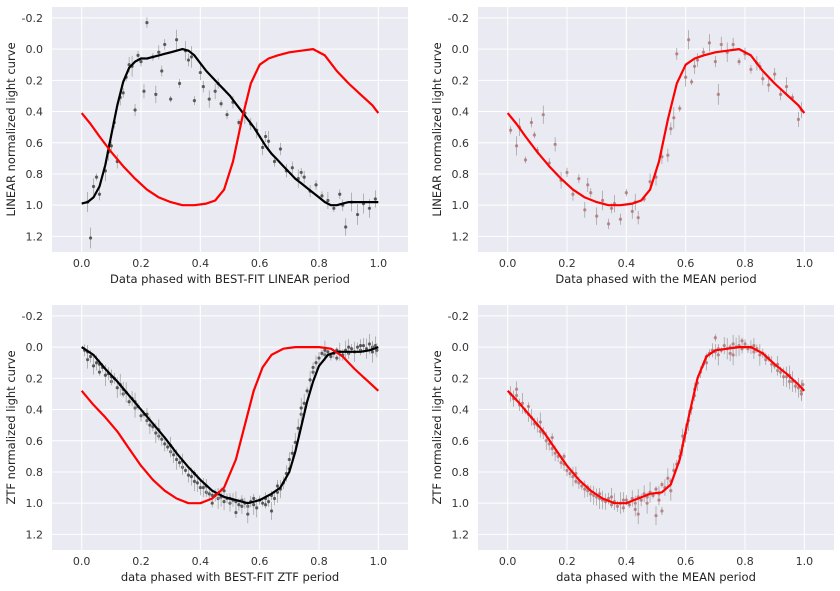 This screenshot has height=591, width=840. Describe the element at coordinates (319, 561) in the screenshot. I see `x-tick-label: 0.8` at that location.